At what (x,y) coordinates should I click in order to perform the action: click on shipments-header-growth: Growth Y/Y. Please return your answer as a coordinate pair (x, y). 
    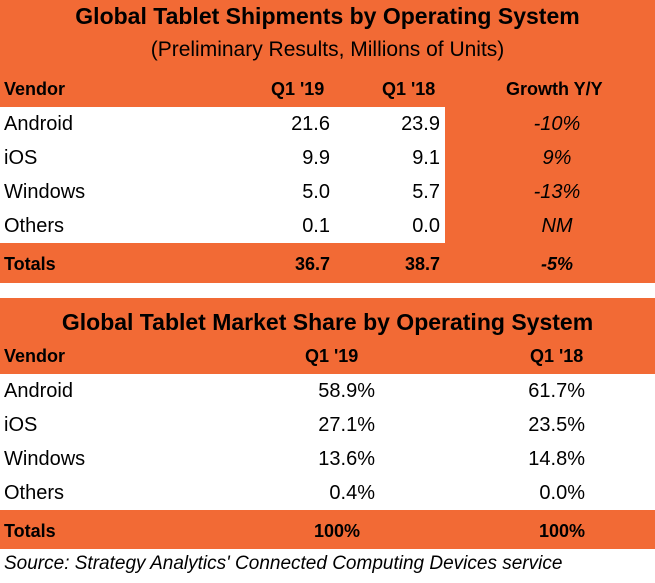
    Looking at the image, I should click on (554, 89).